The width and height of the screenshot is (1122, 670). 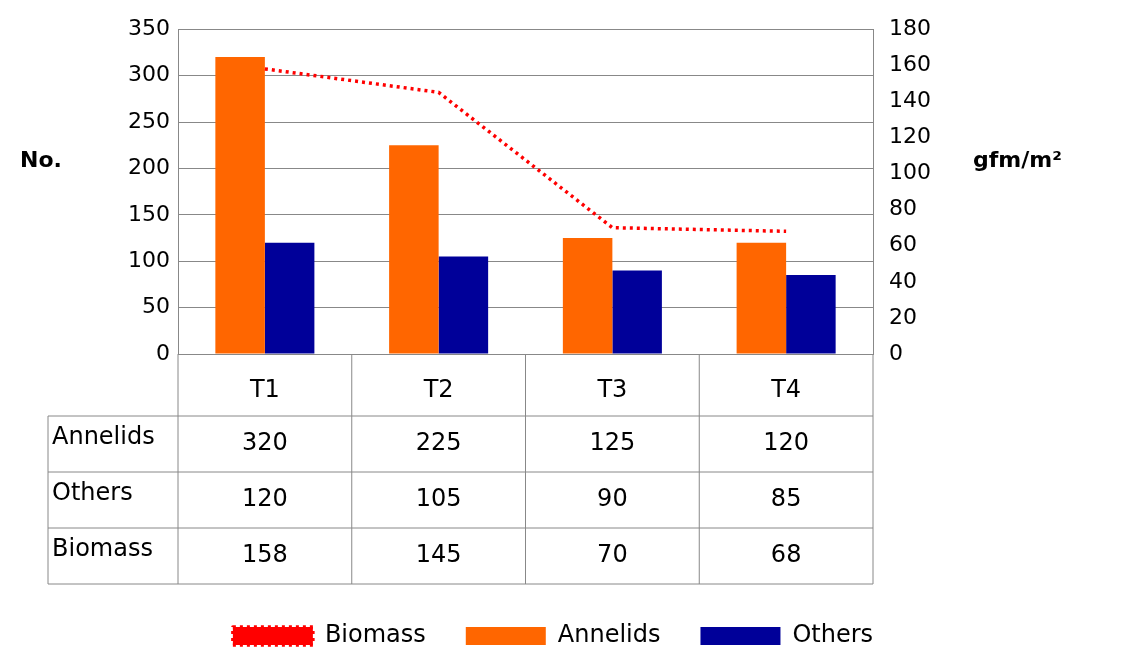 I want to click on y-tick-label: 100, so click(x=149, y=259).